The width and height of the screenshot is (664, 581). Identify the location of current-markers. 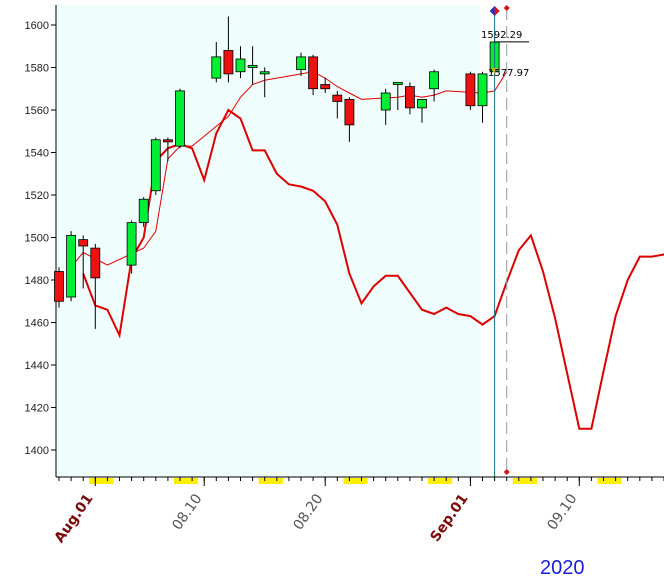
(509, 241).